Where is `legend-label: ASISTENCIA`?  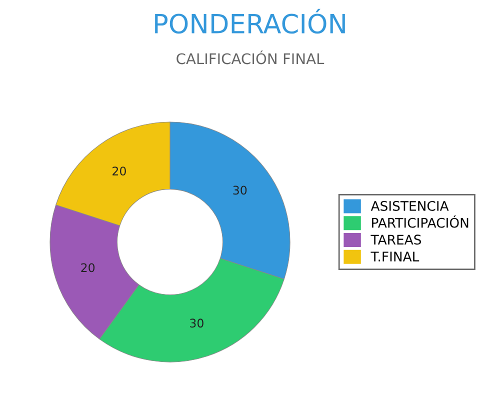 legend-label: ASISTENCIA is located at coordinates (409, 205).